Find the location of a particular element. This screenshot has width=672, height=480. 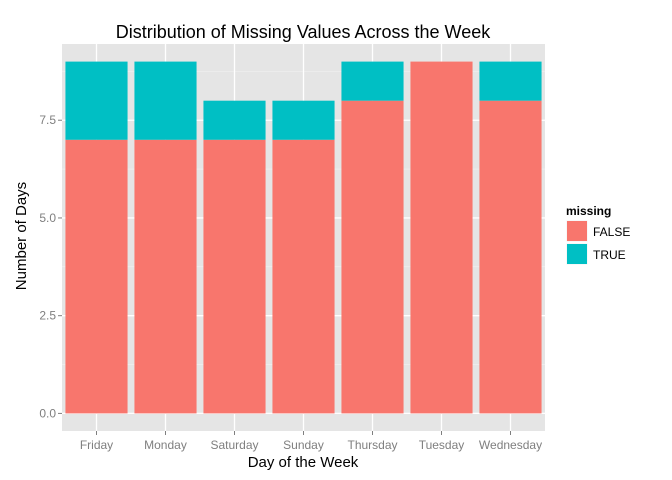

bar-thursday-false is located at coordinates (372, 257).